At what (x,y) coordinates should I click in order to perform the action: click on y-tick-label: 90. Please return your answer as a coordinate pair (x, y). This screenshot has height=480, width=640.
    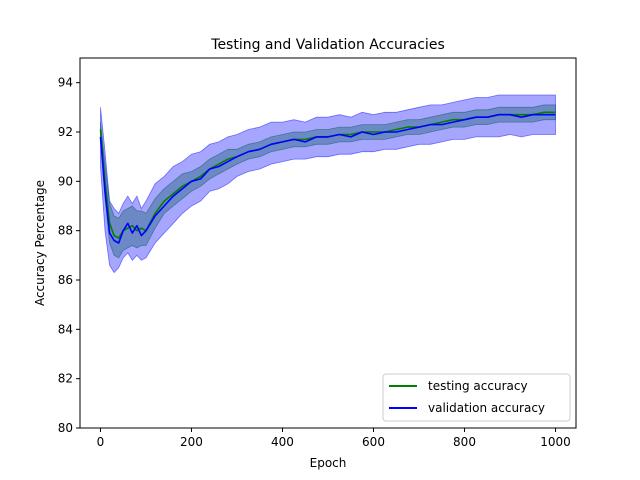
    Looking at the image, I should click on (65, 181).